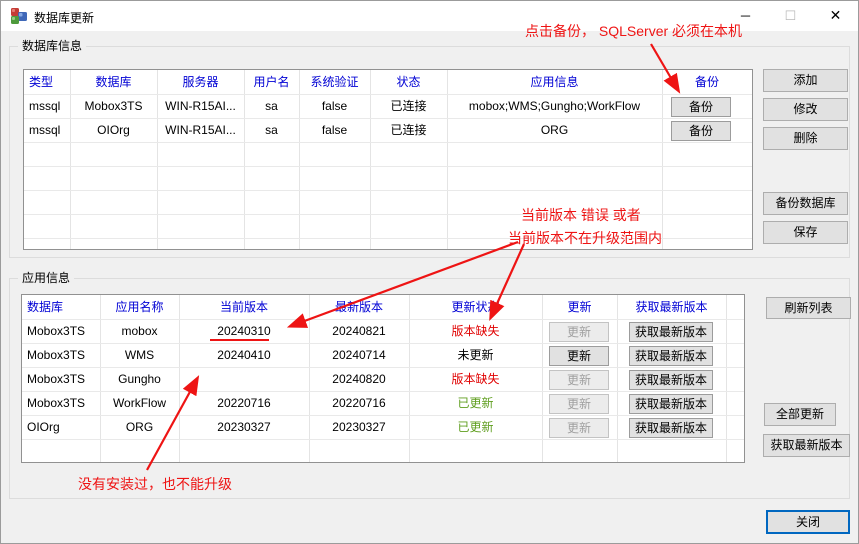 The width and height of the screenshot is (859, 544). Describe the element at coordinates (808, 522) in the screenshot. I see `close-dialog-button: 关闭` at that location.